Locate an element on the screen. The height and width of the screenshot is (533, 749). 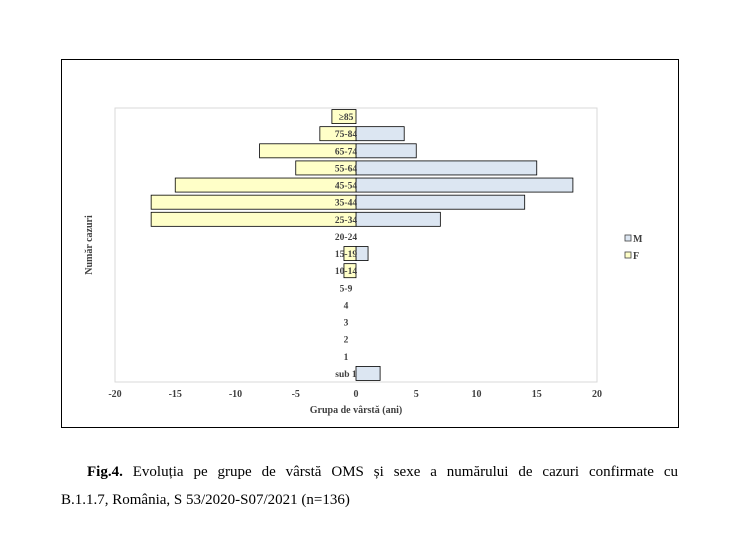
figure-label: Fig.4. is located at coordinates (105, 472).